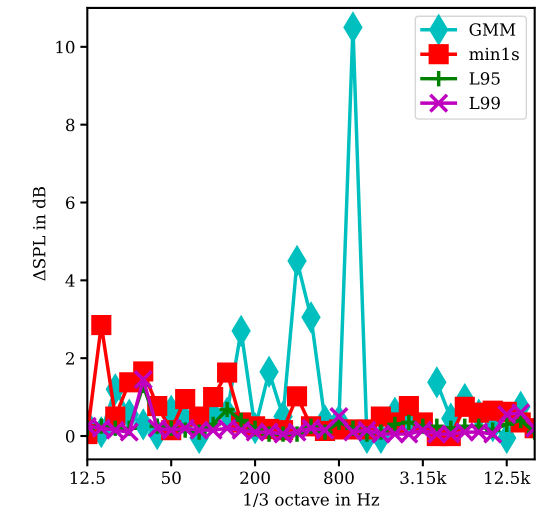 Image resolution: width=539 pixels, height=528 pixels. Describe the element at coordinates (70, 203) in the screenshot. I see `y-tick-label: 6` at that location.